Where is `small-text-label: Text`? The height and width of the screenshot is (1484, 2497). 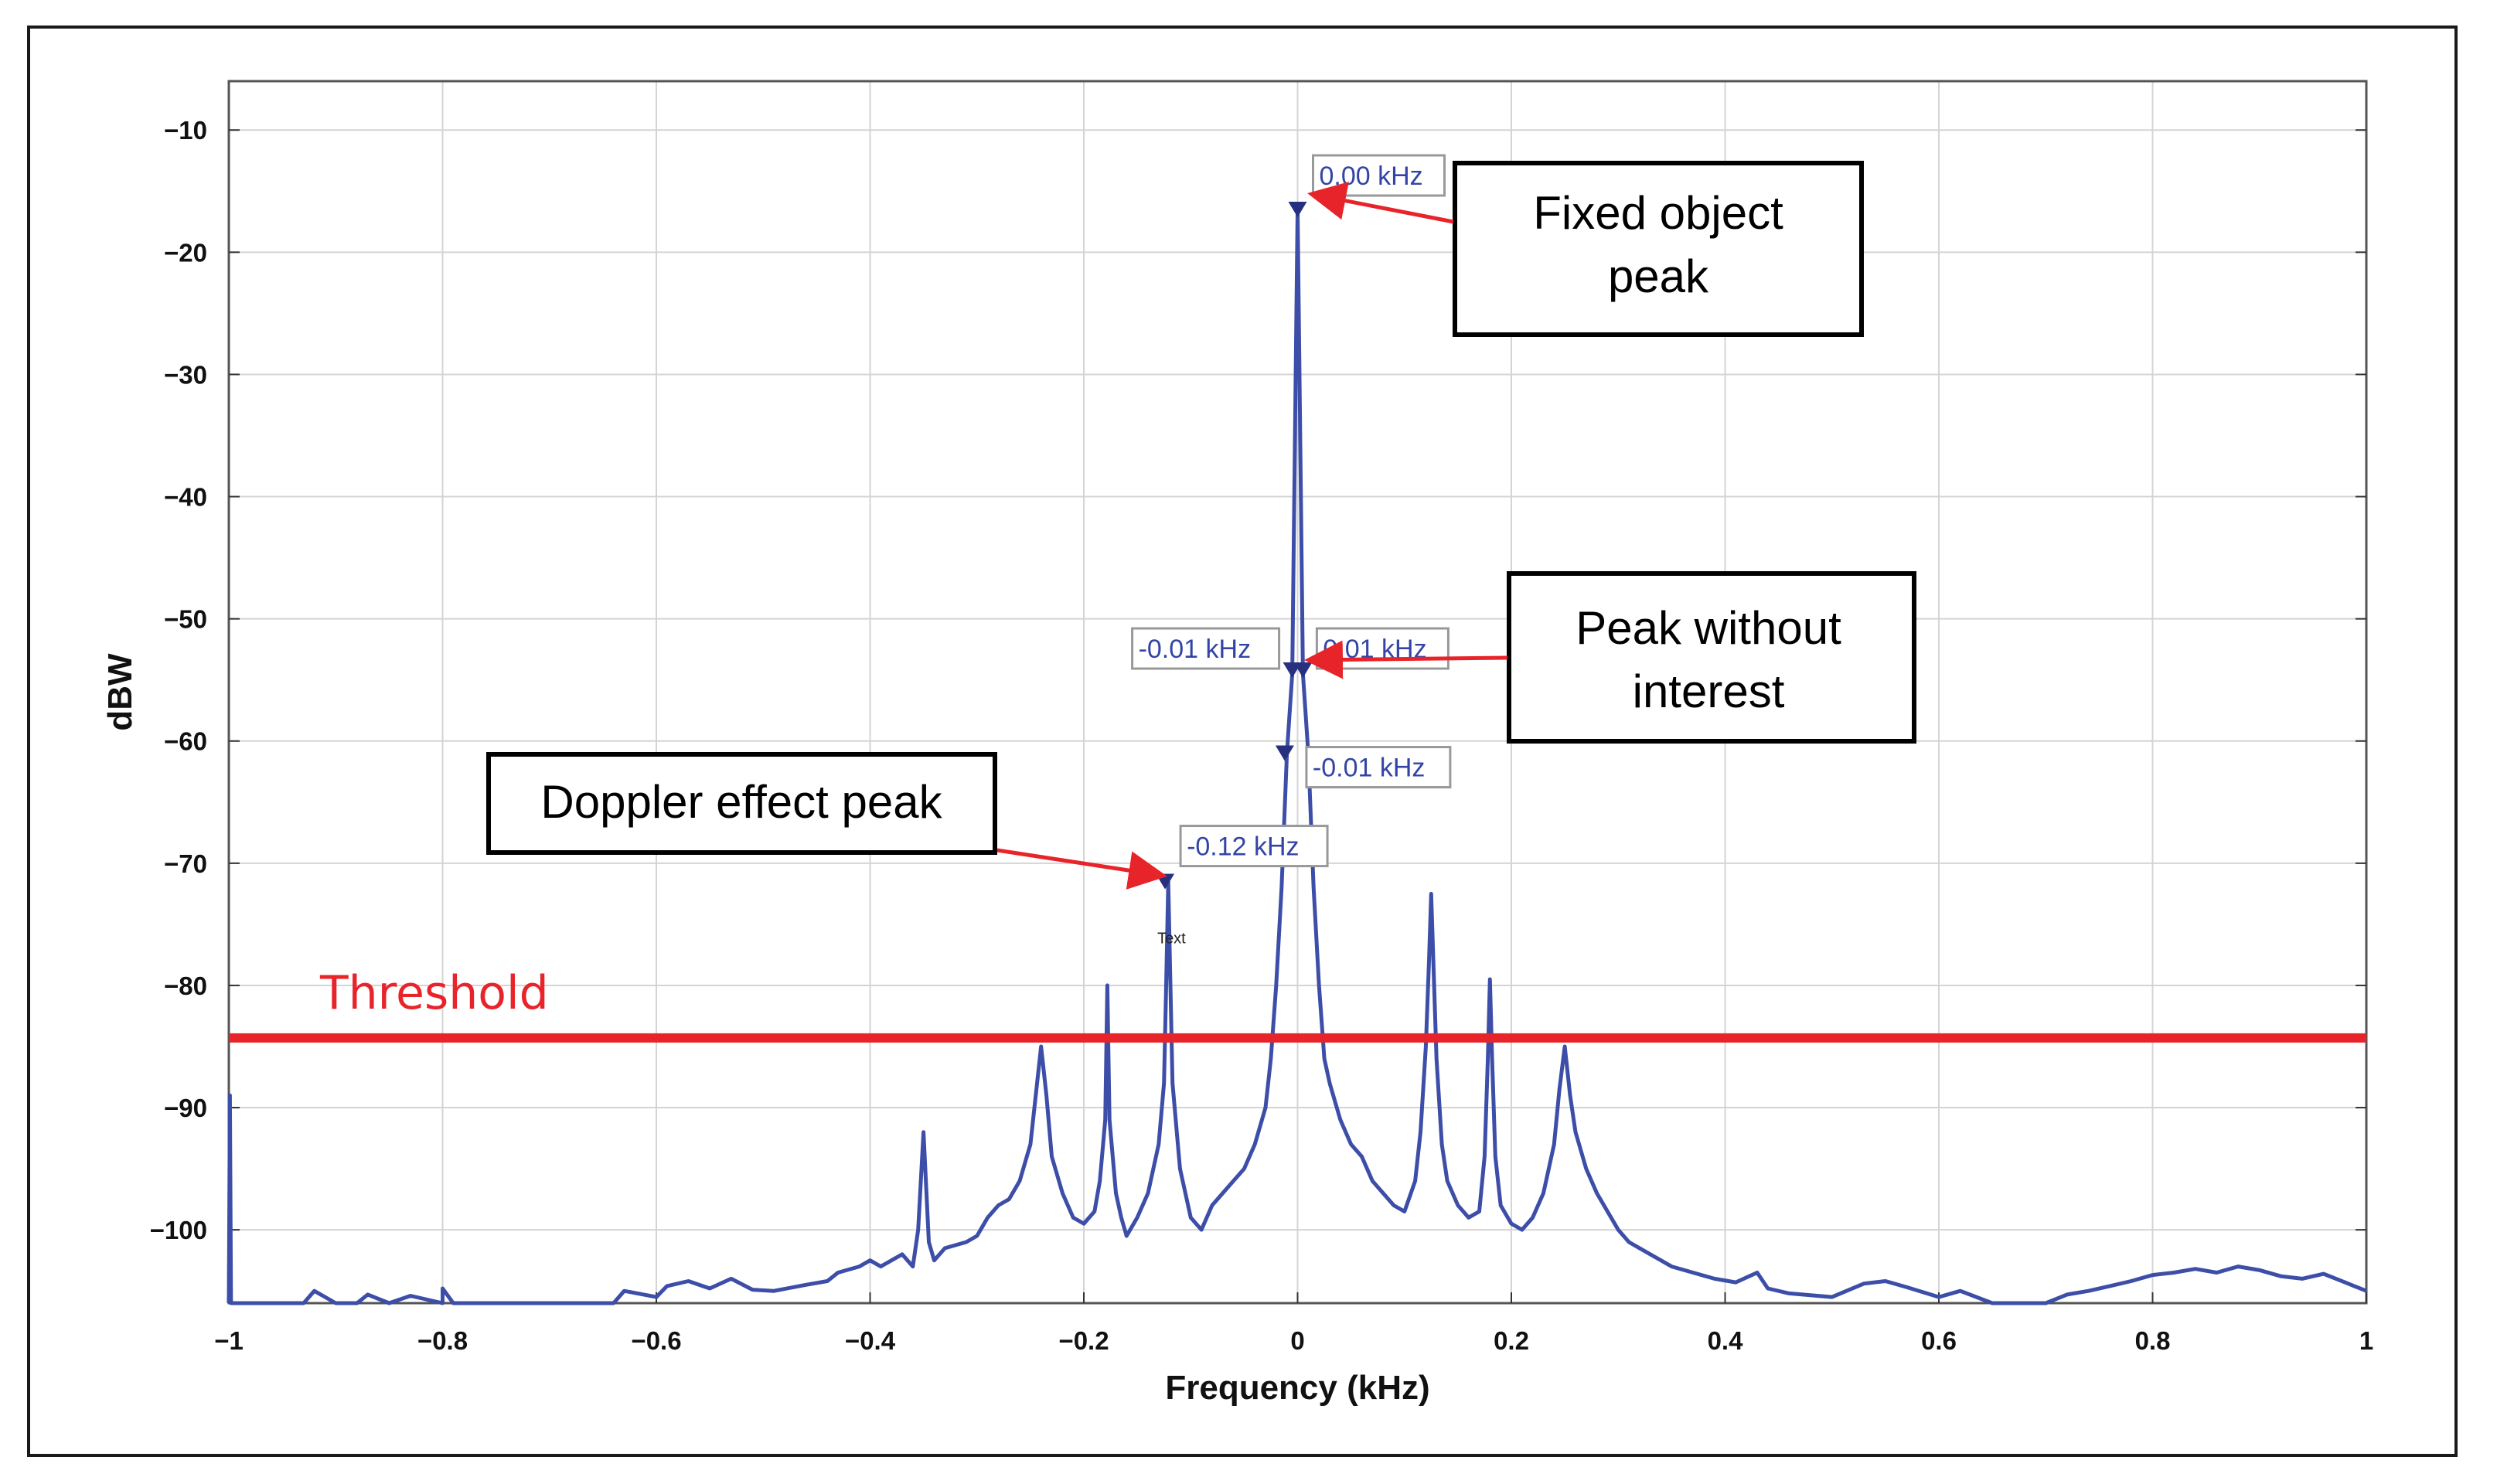 small-text-label: Text is located at coordinates (1171, 939).